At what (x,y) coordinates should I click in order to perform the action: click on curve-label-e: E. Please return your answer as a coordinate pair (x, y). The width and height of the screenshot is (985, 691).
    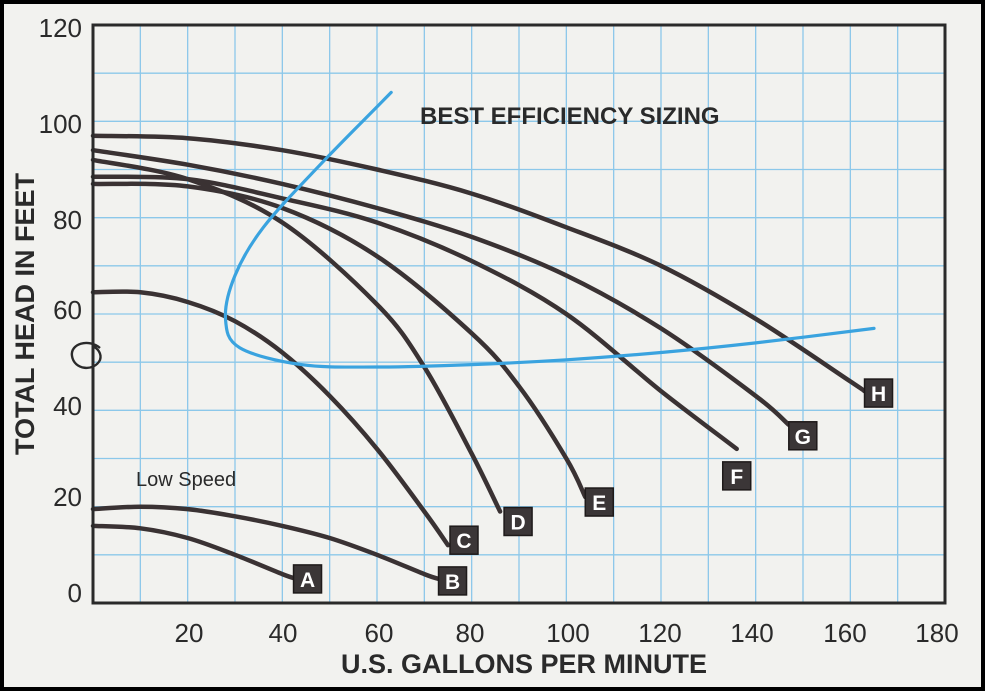
    Looking at the image, I should click on (599, 502).